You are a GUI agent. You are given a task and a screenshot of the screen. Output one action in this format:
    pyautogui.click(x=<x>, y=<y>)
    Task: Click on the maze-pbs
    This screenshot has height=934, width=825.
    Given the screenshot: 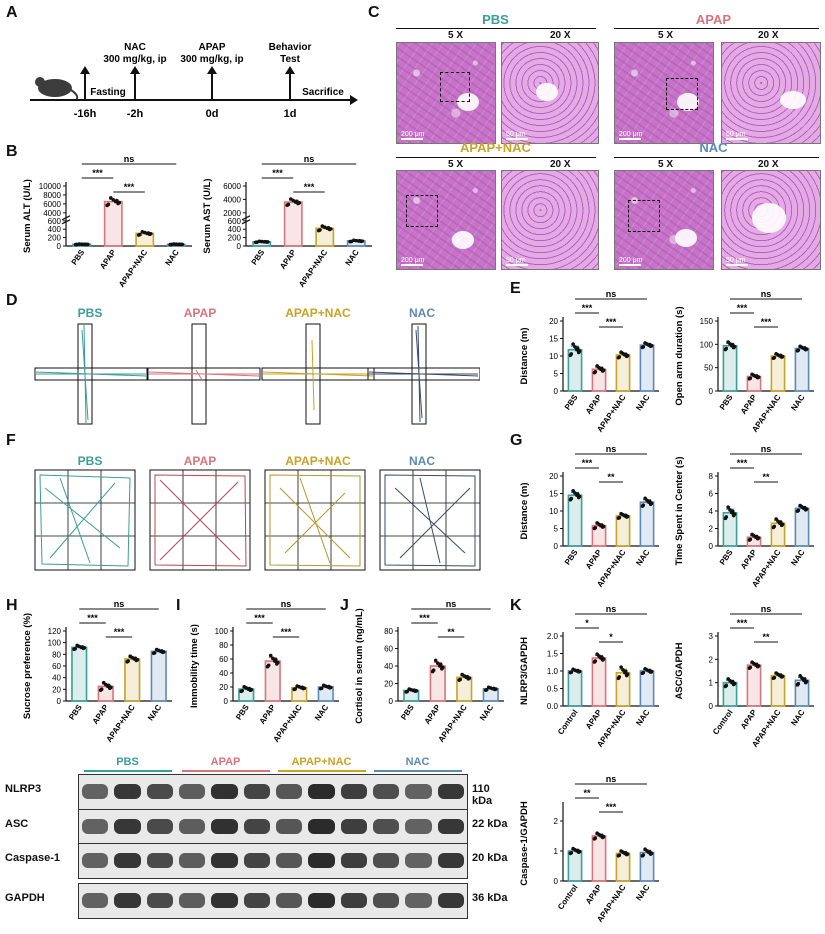 What is the action you would take?
    pyautogui.click(x=91, y=374)
    